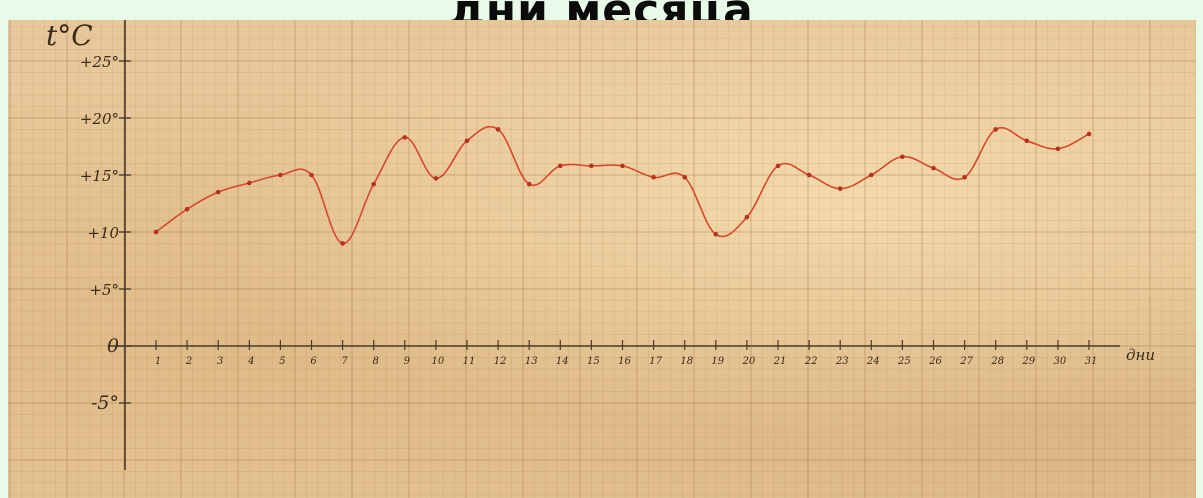 The height and width of the screenshot is (498, 1203). I want to click on x-tick-label: 8, so click(376, 361).